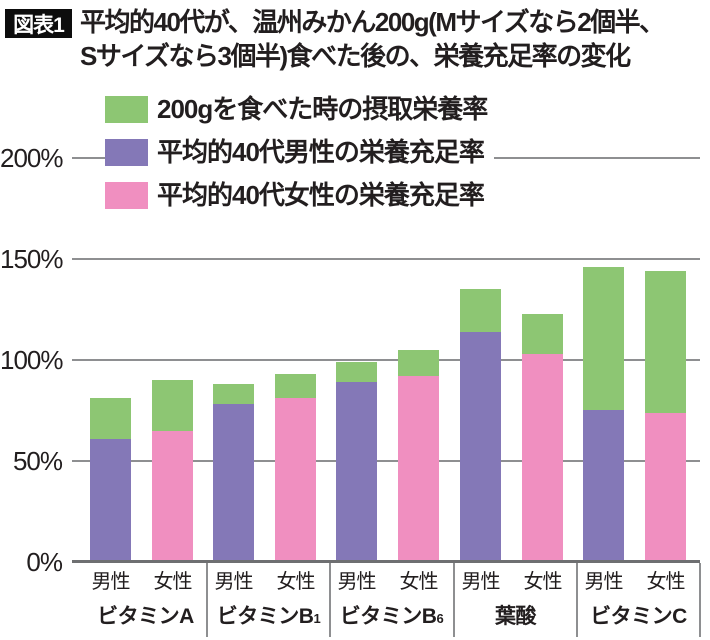 The image size is (710, 640). Describe the element at coordinates (321, 195) in the screenshot. I see `legend-label-female: 平均的40代女性の栄養充足率` at that location.